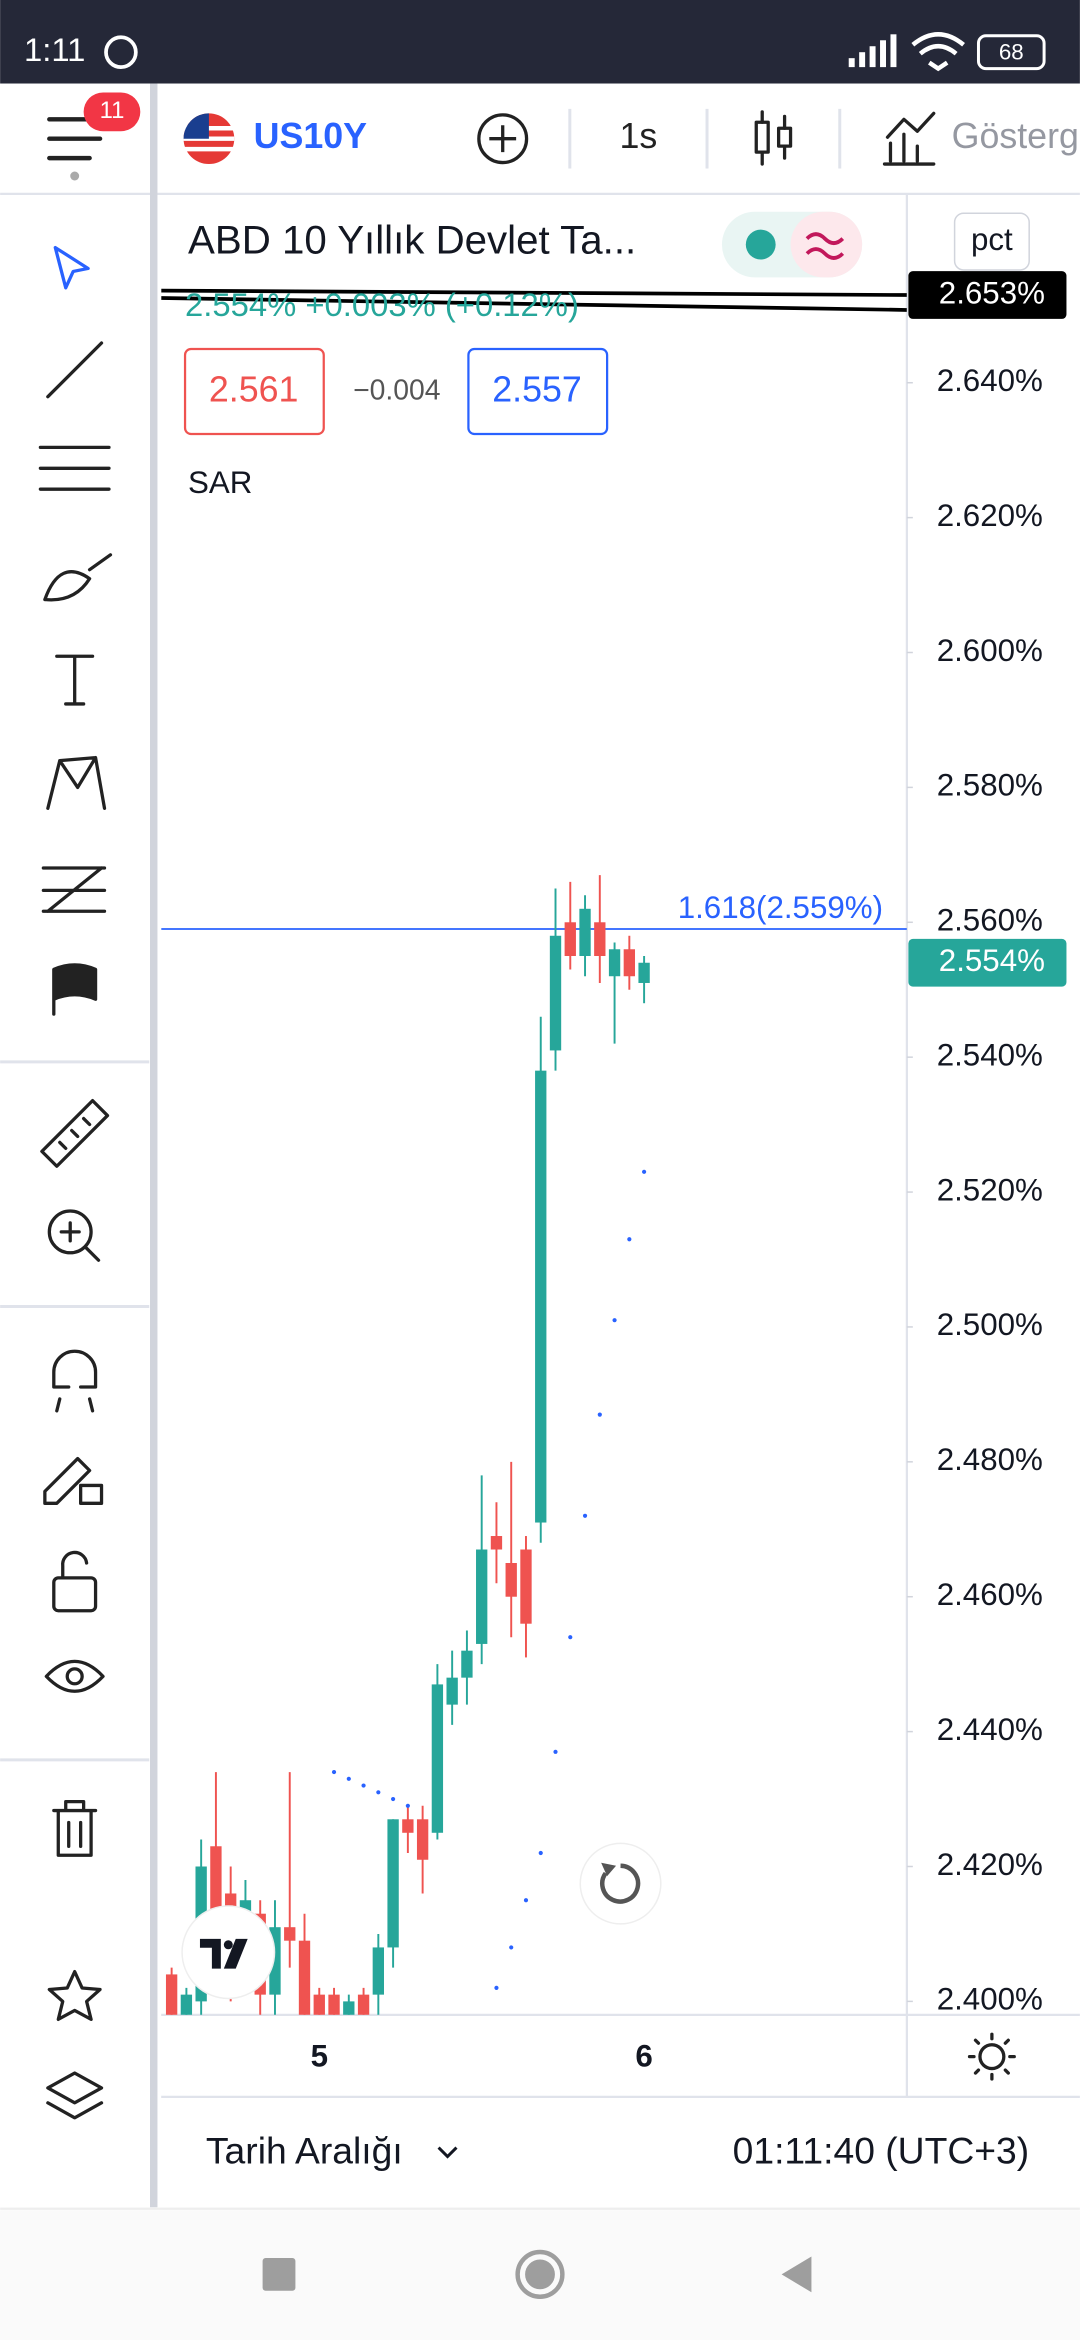 This screenshot has height=2340, width=1080. What do you see at coordinates (990, 1459) in the screenshot?
I see `y-tick-label: 2.480%` at bounding box center [990, 1459].